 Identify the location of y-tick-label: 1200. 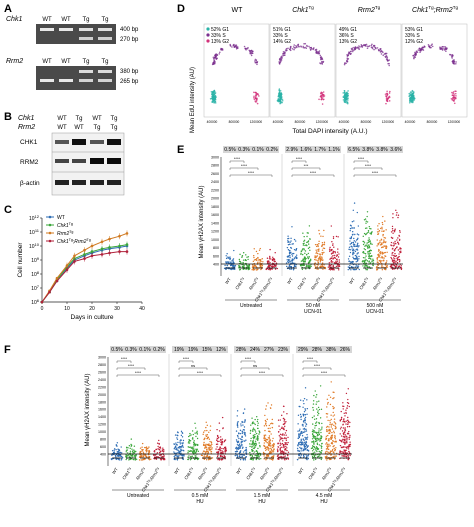
(102, 425).